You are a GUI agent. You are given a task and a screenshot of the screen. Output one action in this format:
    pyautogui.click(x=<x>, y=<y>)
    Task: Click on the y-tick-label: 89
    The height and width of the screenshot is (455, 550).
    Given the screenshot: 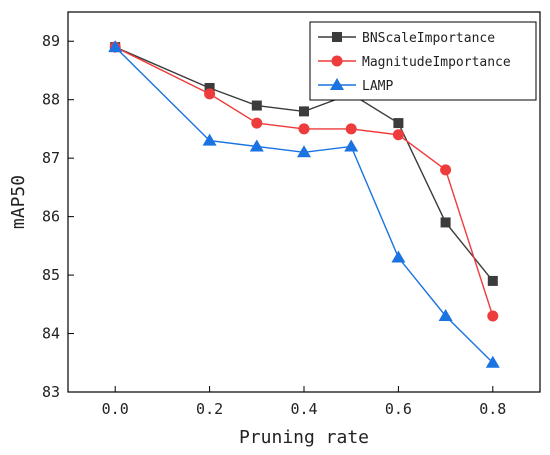 What is the action you would take?
    pyautogui.click(x=51, y=41)
    